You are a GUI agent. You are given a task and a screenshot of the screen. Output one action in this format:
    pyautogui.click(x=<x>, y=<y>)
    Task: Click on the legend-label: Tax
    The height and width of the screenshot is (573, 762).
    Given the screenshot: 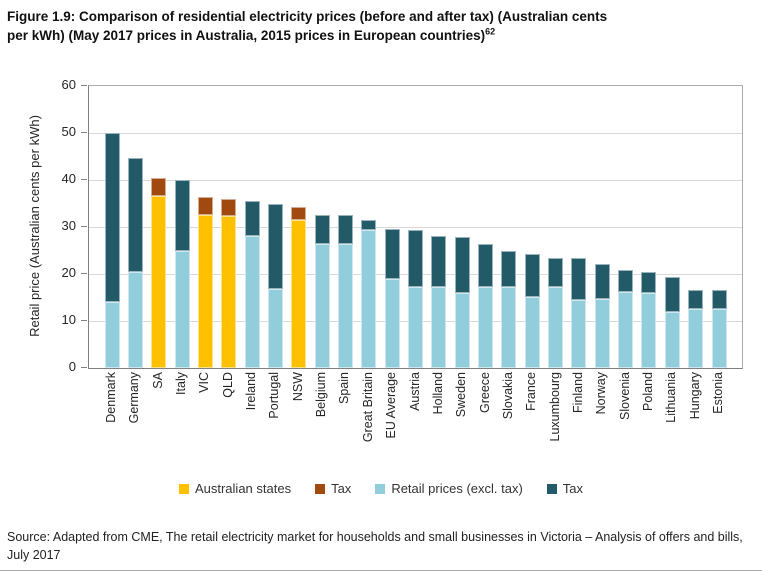 What is the action you would take?
    pyautogui.click(x=573, y=488)
    